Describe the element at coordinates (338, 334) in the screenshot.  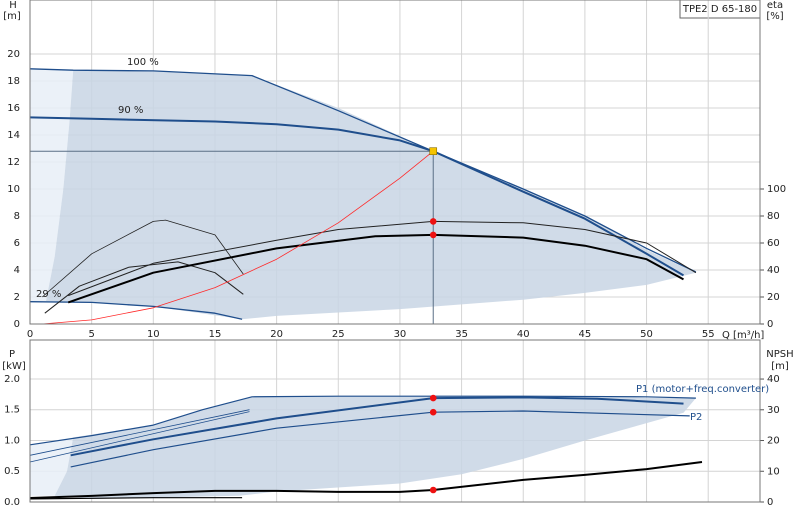
I see `x-tick-label: 25` at that location.